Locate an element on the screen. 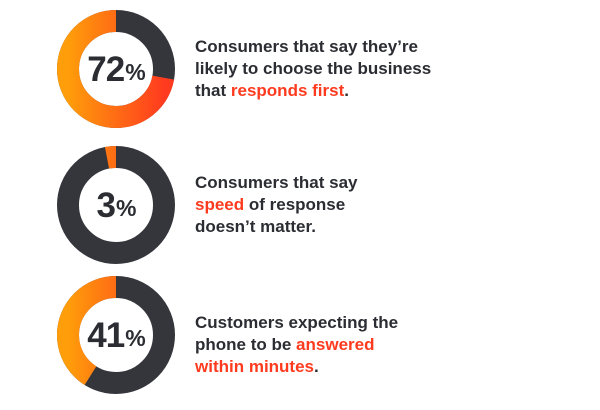 Image resolution: width=600 pixels, height=410 pixels. percentage-label-1: 72 % is located at coordinates (116, 69).